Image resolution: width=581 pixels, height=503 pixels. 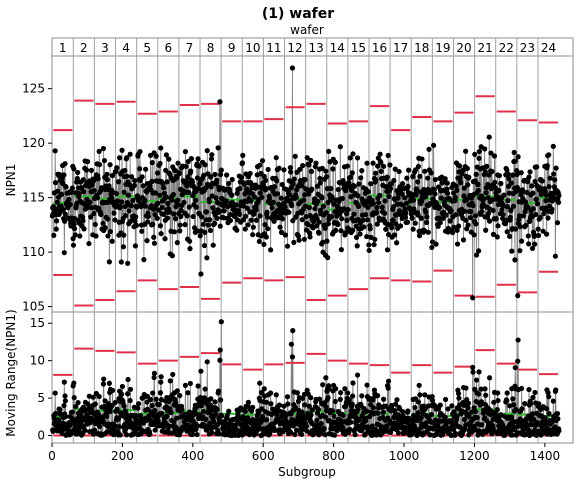 I want to click on phase-label: 21, so click(x=485, y=48).